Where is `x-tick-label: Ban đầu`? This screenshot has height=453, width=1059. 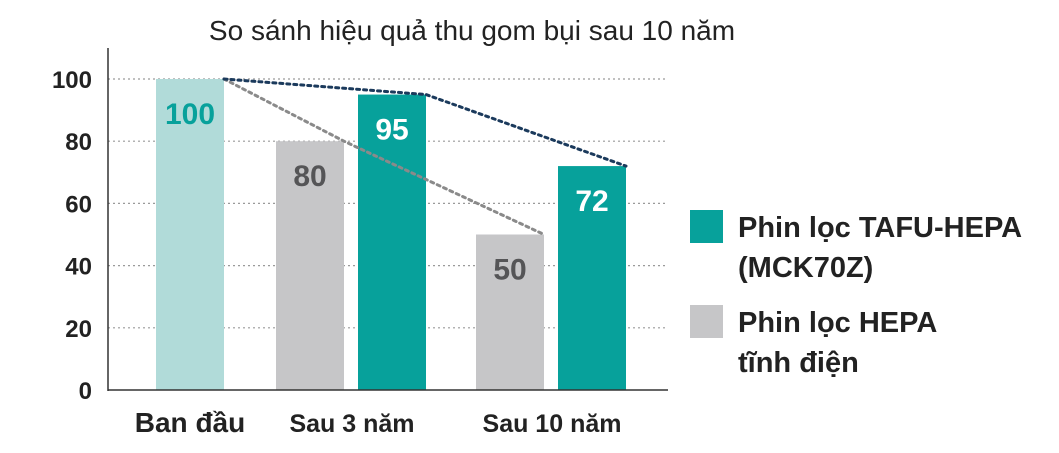 x-tick-label: Ban đầu is located at coordinates (190, 422).